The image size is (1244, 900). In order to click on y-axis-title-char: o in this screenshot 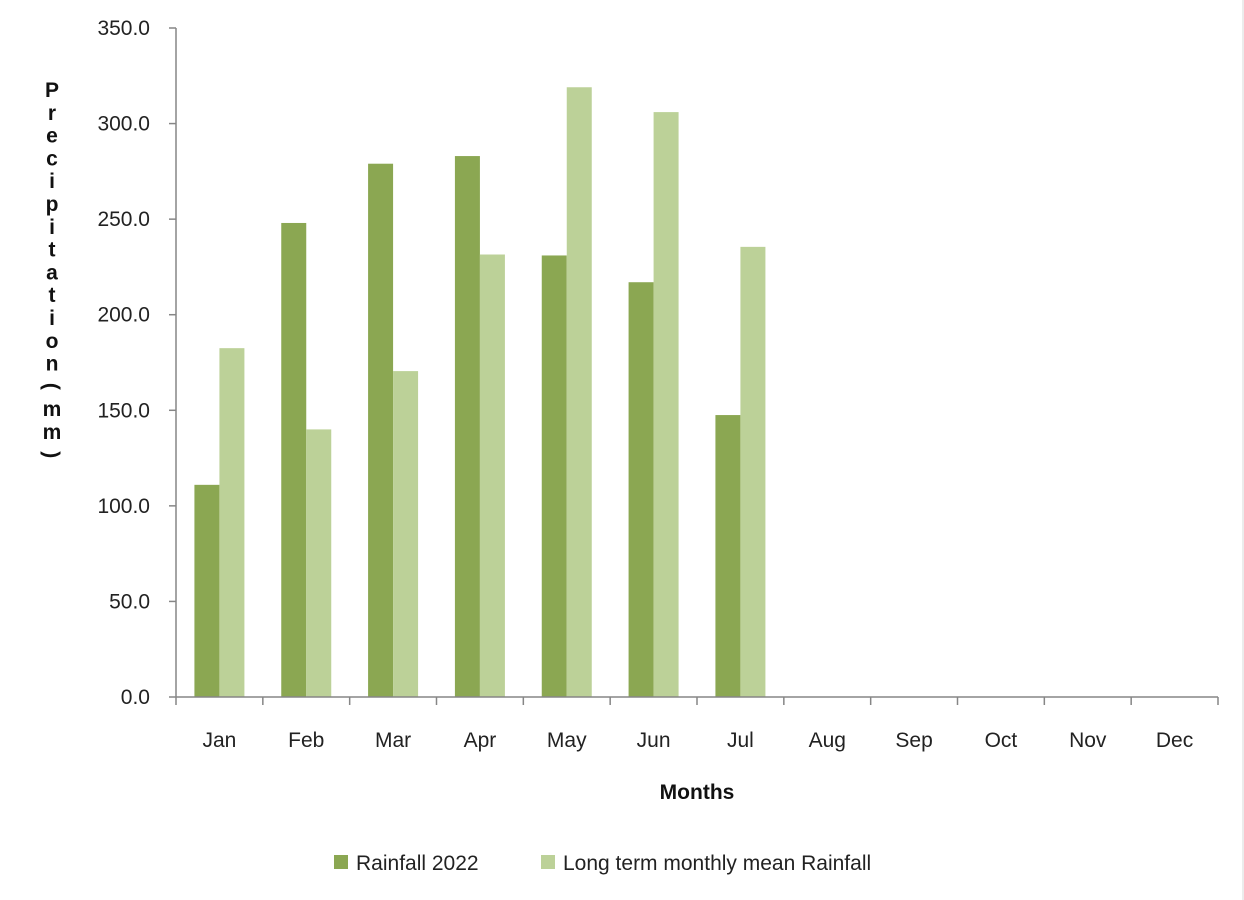, I will do `click(52, 341)`.